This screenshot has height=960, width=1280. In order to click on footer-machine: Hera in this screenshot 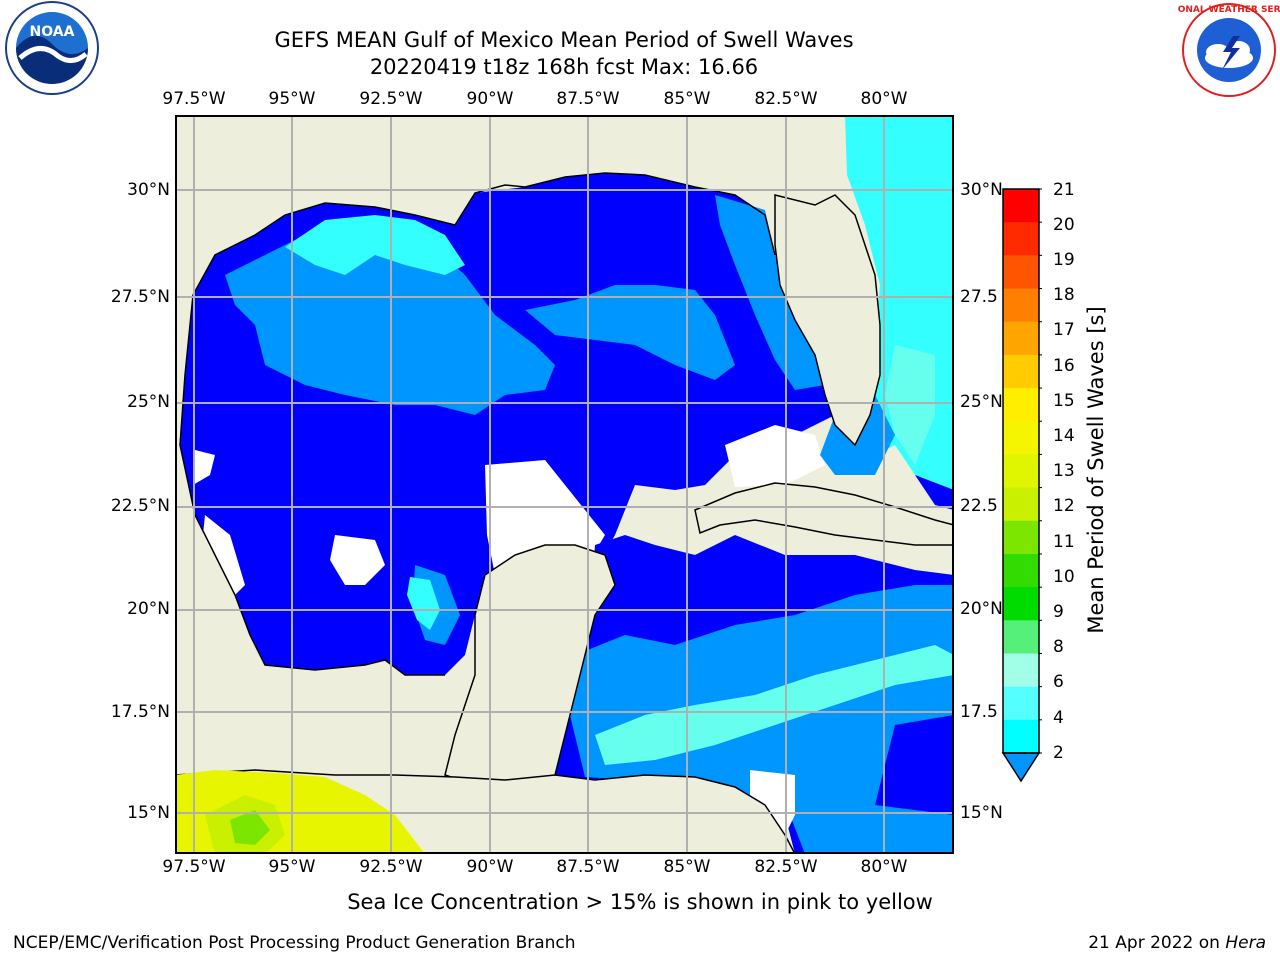, I will do `click(1245, 943)`.